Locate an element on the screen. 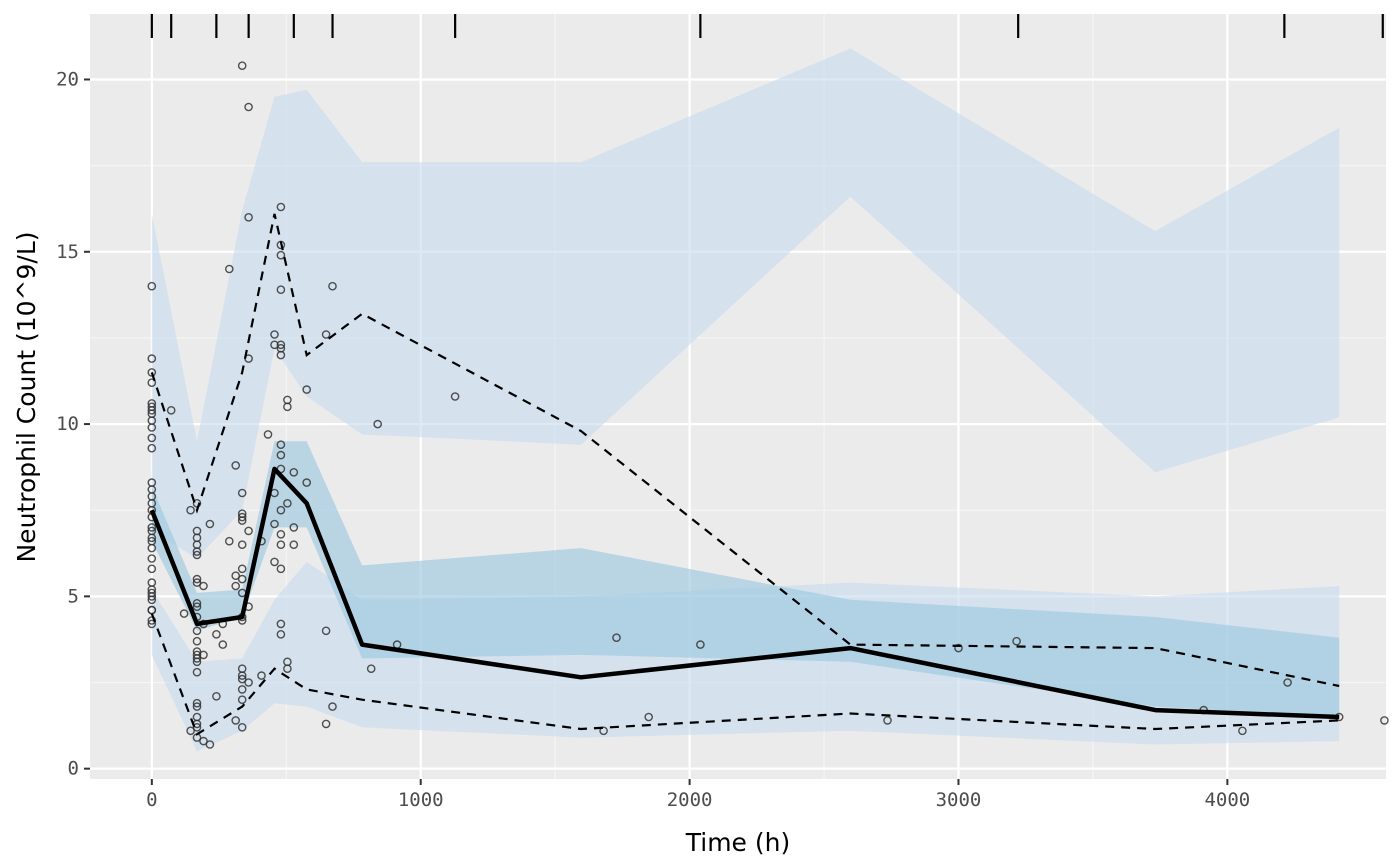  x-tick-label: 4000 is located at coordinates (1227, 800).